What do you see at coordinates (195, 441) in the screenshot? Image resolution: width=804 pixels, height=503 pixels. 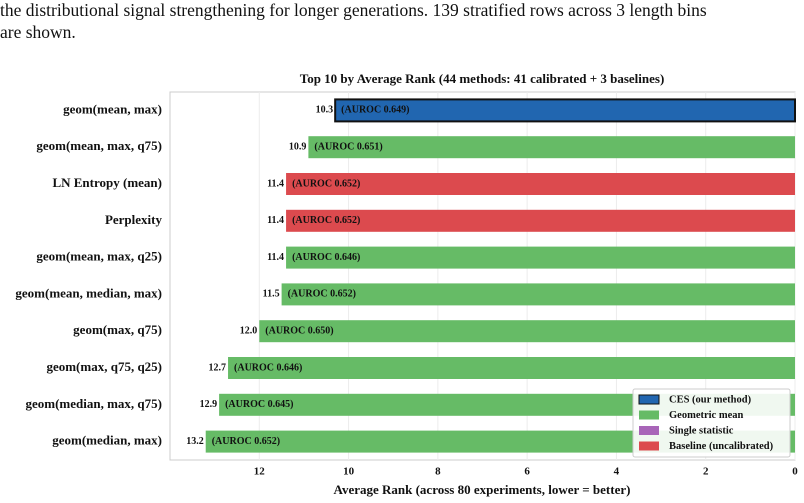 I see `value-label: 13.2` at bounding box center [195, 441].